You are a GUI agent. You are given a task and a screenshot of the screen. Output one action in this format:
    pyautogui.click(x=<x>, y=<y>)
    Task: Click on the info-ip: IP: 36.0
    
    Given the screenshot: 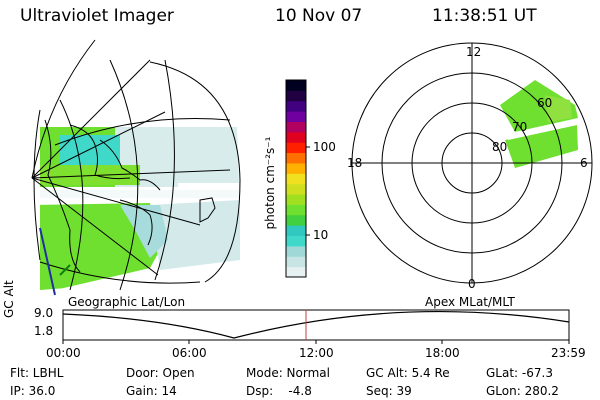 What is the action you would take?
    pyautogui.click(x=33, y=391)
    